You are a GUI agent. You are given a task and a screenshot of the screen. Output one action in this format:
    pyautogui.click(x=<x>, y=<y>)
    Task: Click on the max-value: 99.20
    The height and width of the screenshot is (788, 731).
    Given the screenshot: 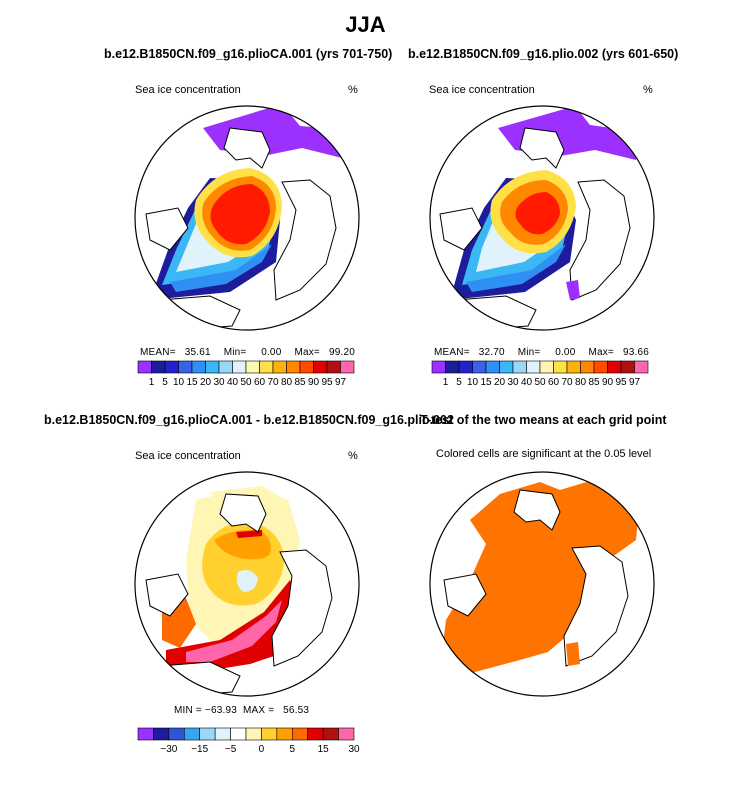 What is the action you would take?
    pyautogui.click(x=341, y=352)
    